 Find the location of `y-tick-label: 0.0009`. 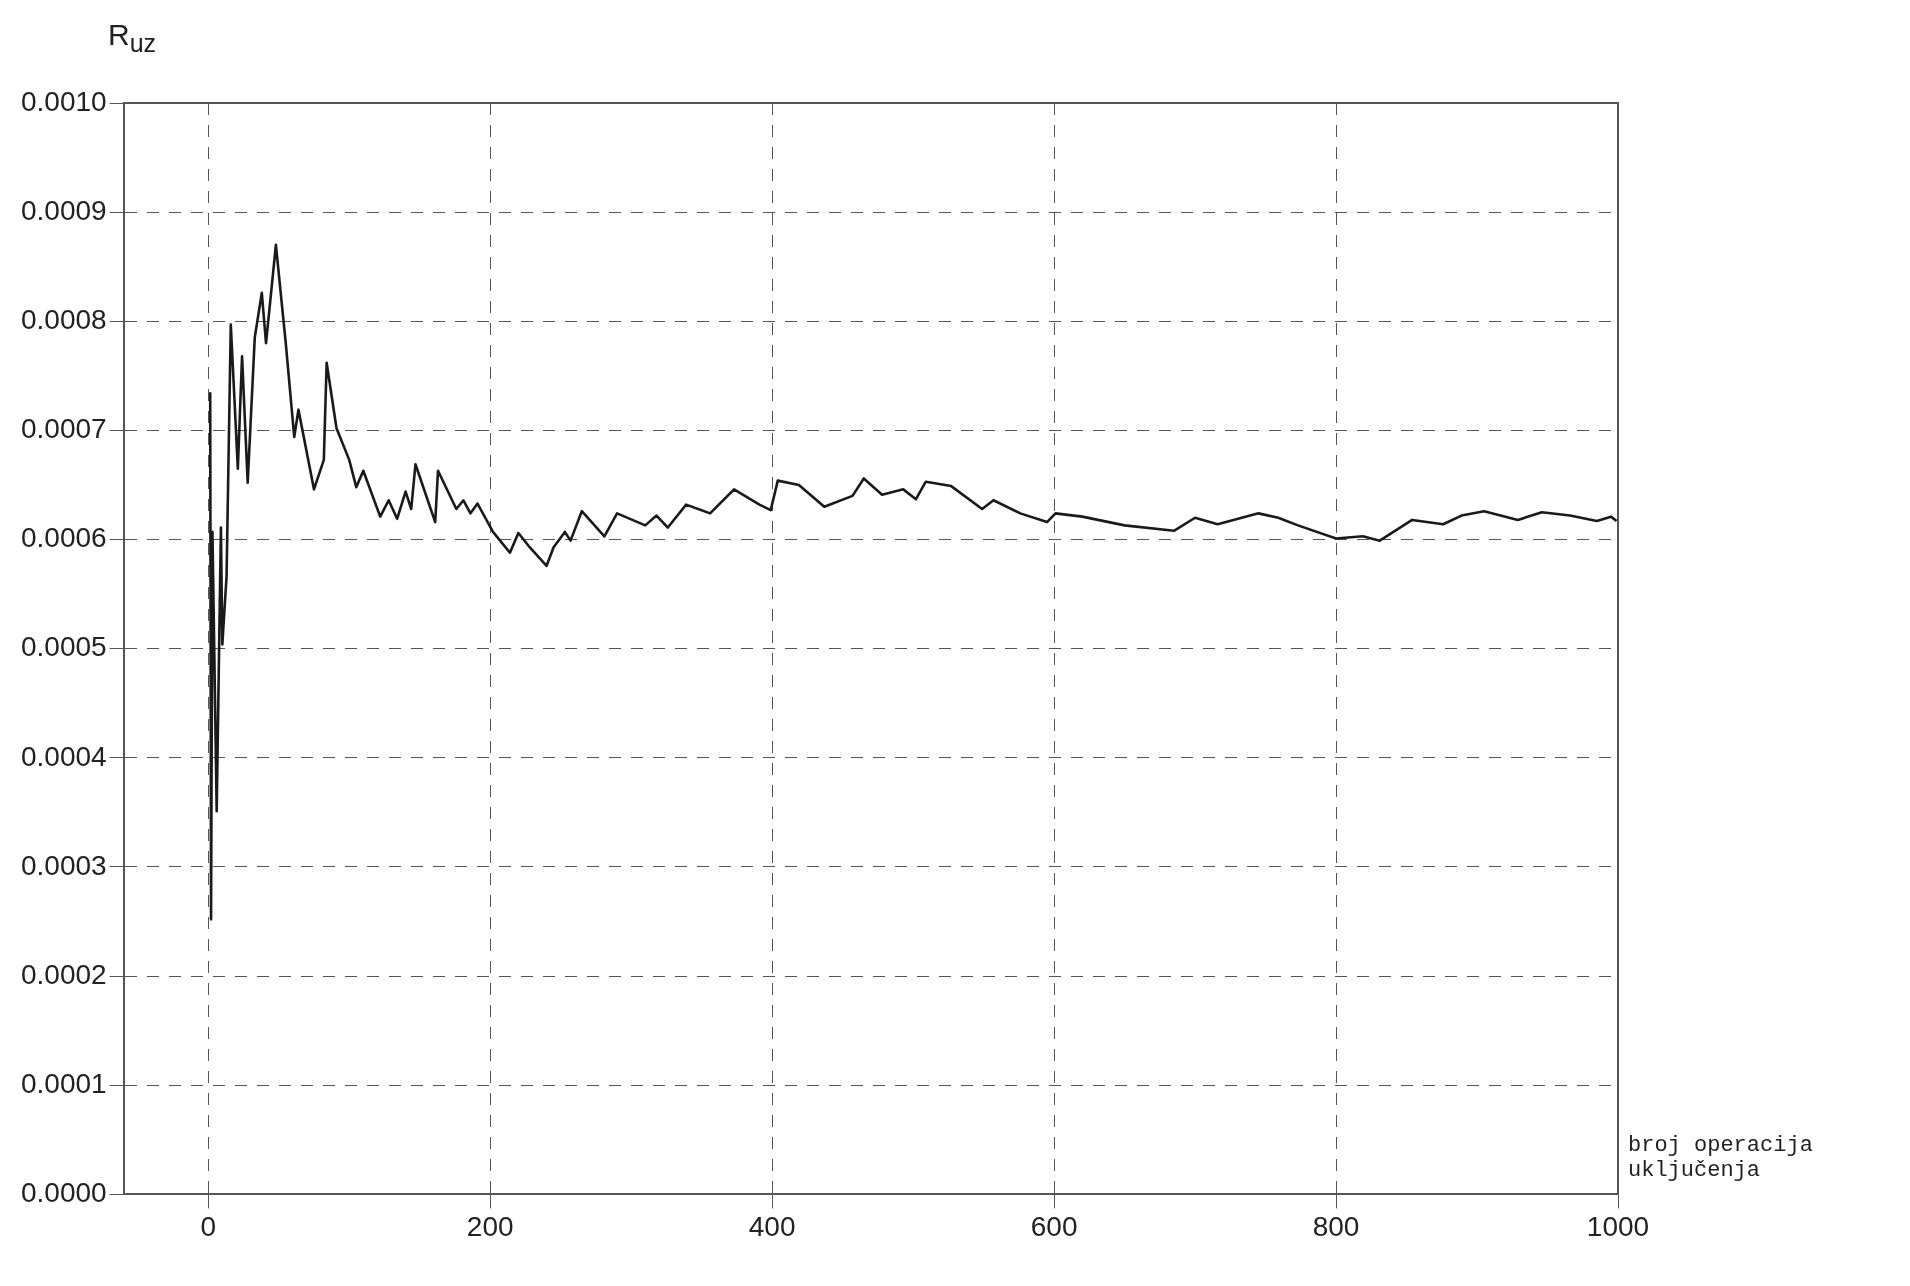

y-tick-label: 0.0009 is located at coordinates (64, 210).